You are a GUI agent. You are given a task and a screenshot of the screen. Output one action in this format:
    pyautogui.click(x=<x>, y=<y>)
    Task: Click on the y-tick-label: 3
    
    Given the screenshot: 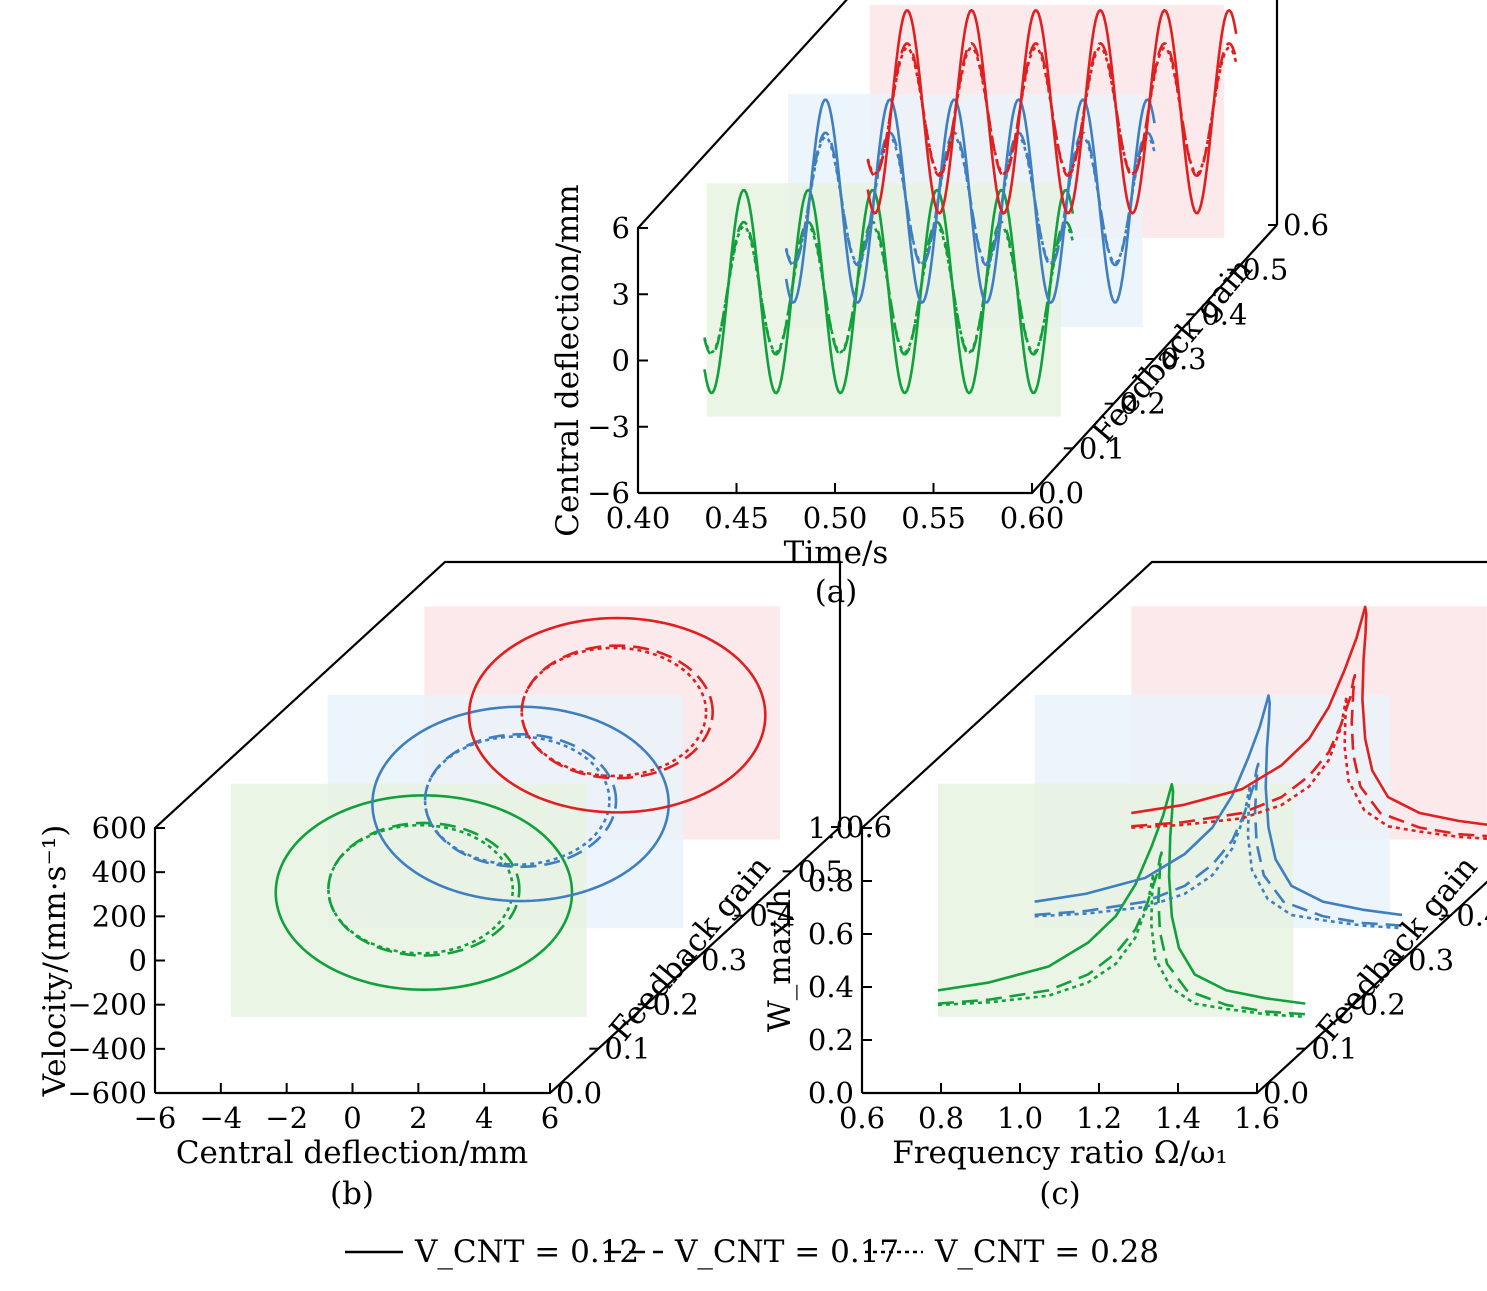 What is the action you would take?
    pyautogui.click(x=621, y=294)
    